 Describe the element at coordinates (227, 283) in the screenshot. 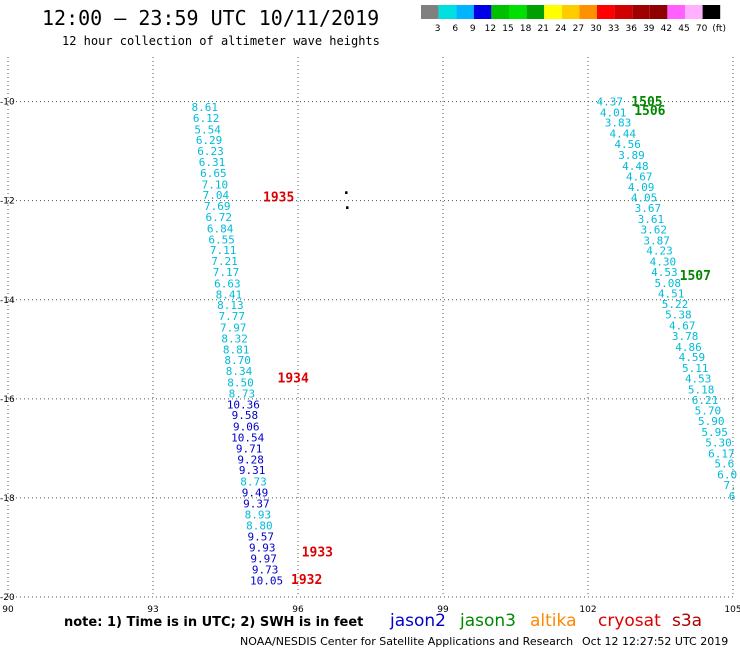

I see `wave-height-label: 6.63` at that location.